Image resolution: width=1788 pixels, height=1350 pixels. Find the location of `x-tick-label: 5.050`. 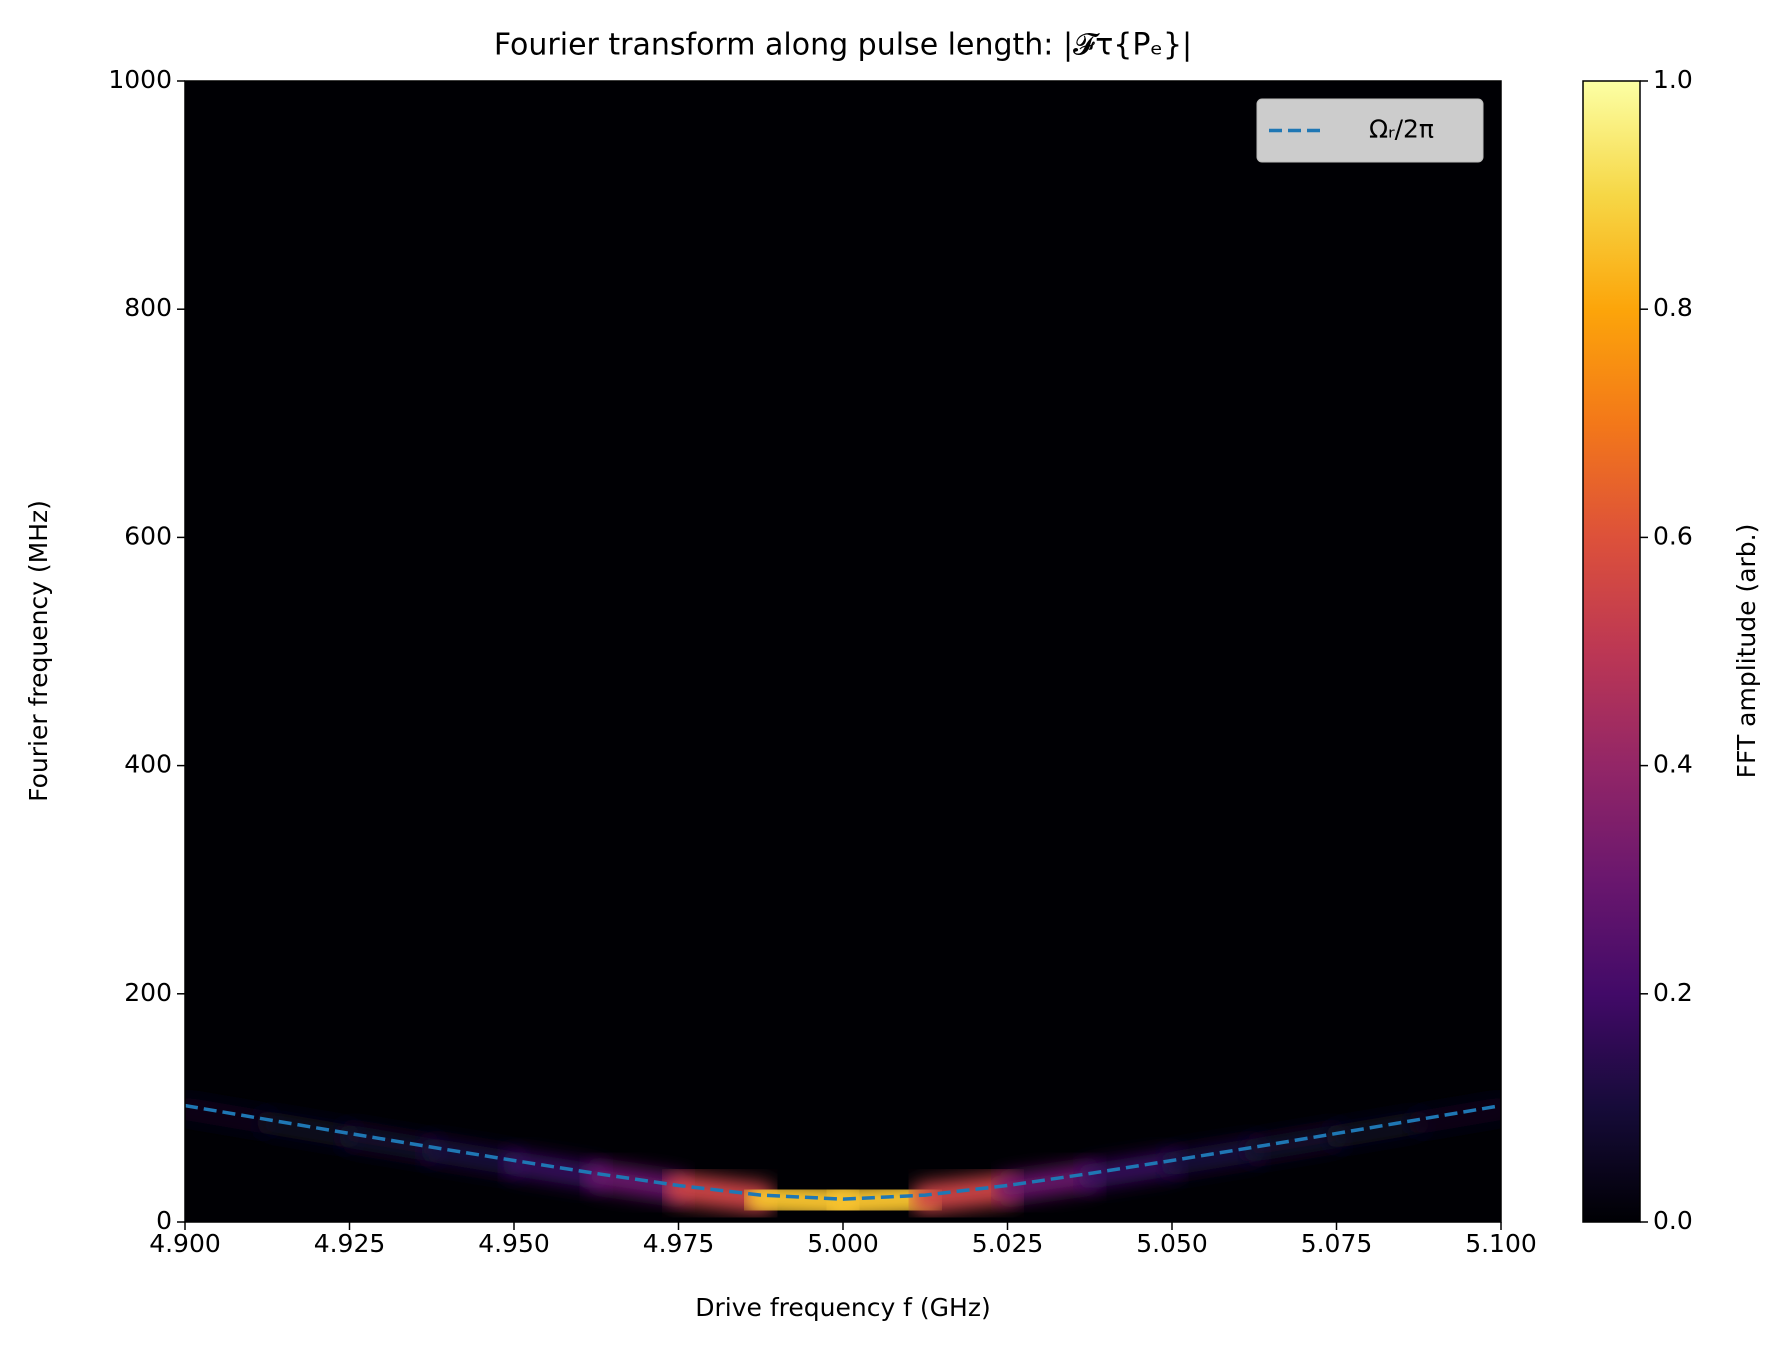

x-tick-label: 5.050 is located at coordinates (1172, 1243).